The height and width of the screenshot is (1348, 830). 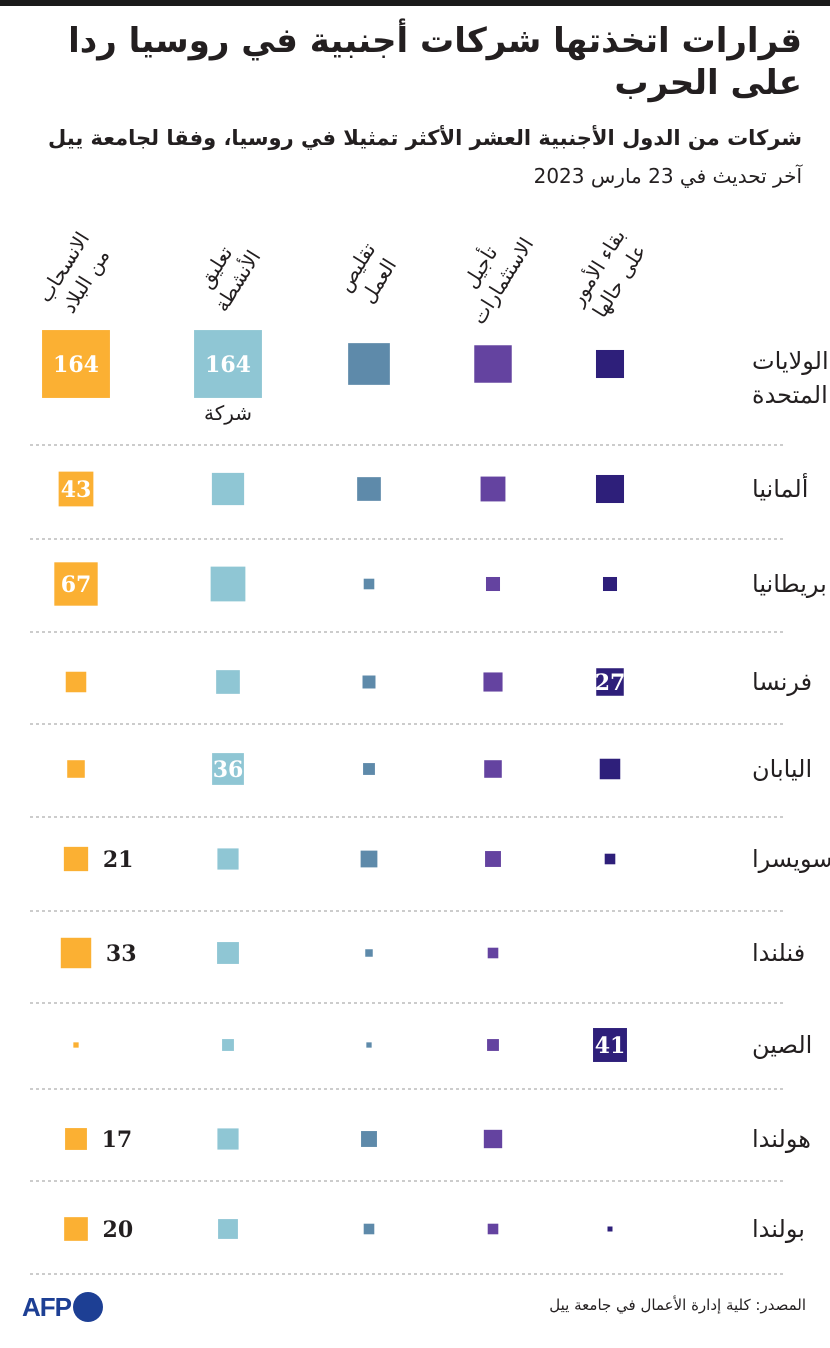 I want to click on value-label-suspend: 164, so click(x=228, y=365).